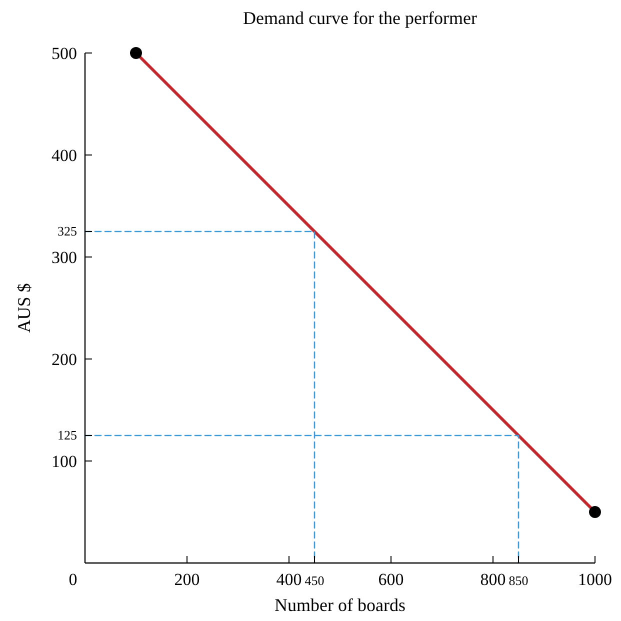 This screenshot has width=621, height=621. Describe the element at coordinates (67, 231) in the screenshot. I see `y-tick-label: 325` at that location.